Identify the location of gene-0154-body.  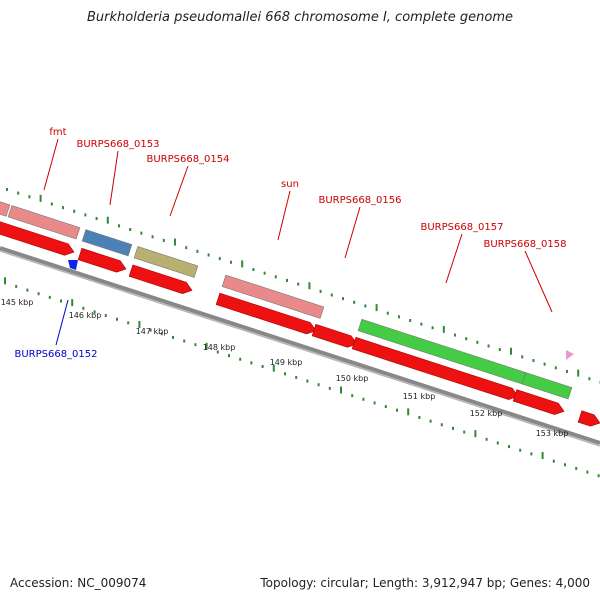
(166, 262).